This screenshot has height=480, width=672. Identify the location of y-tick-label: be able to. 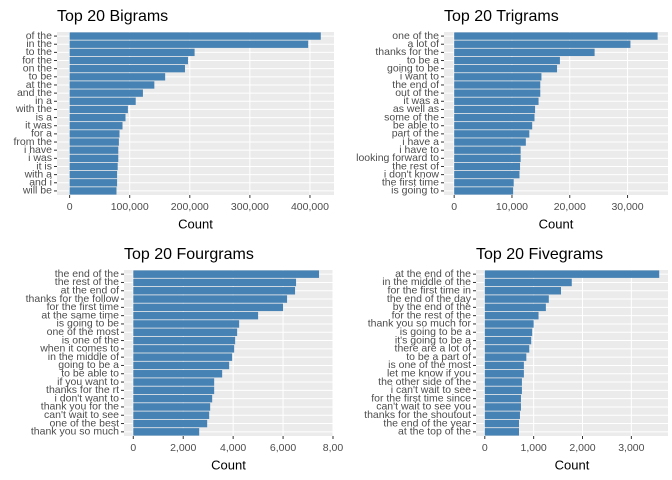
(416, 126).